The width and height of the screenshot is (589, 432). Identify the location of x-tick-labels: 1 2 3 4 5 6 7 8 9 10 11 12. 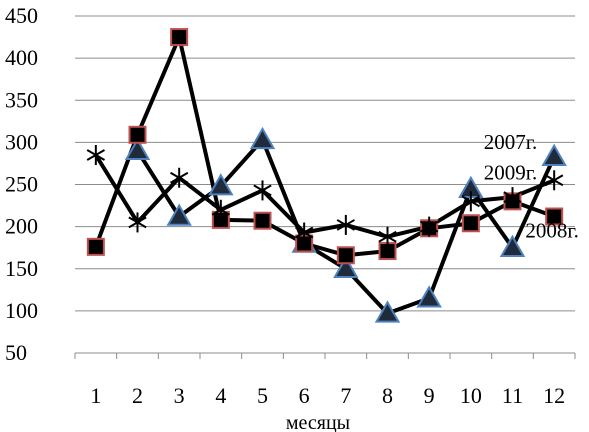
(327, 395).